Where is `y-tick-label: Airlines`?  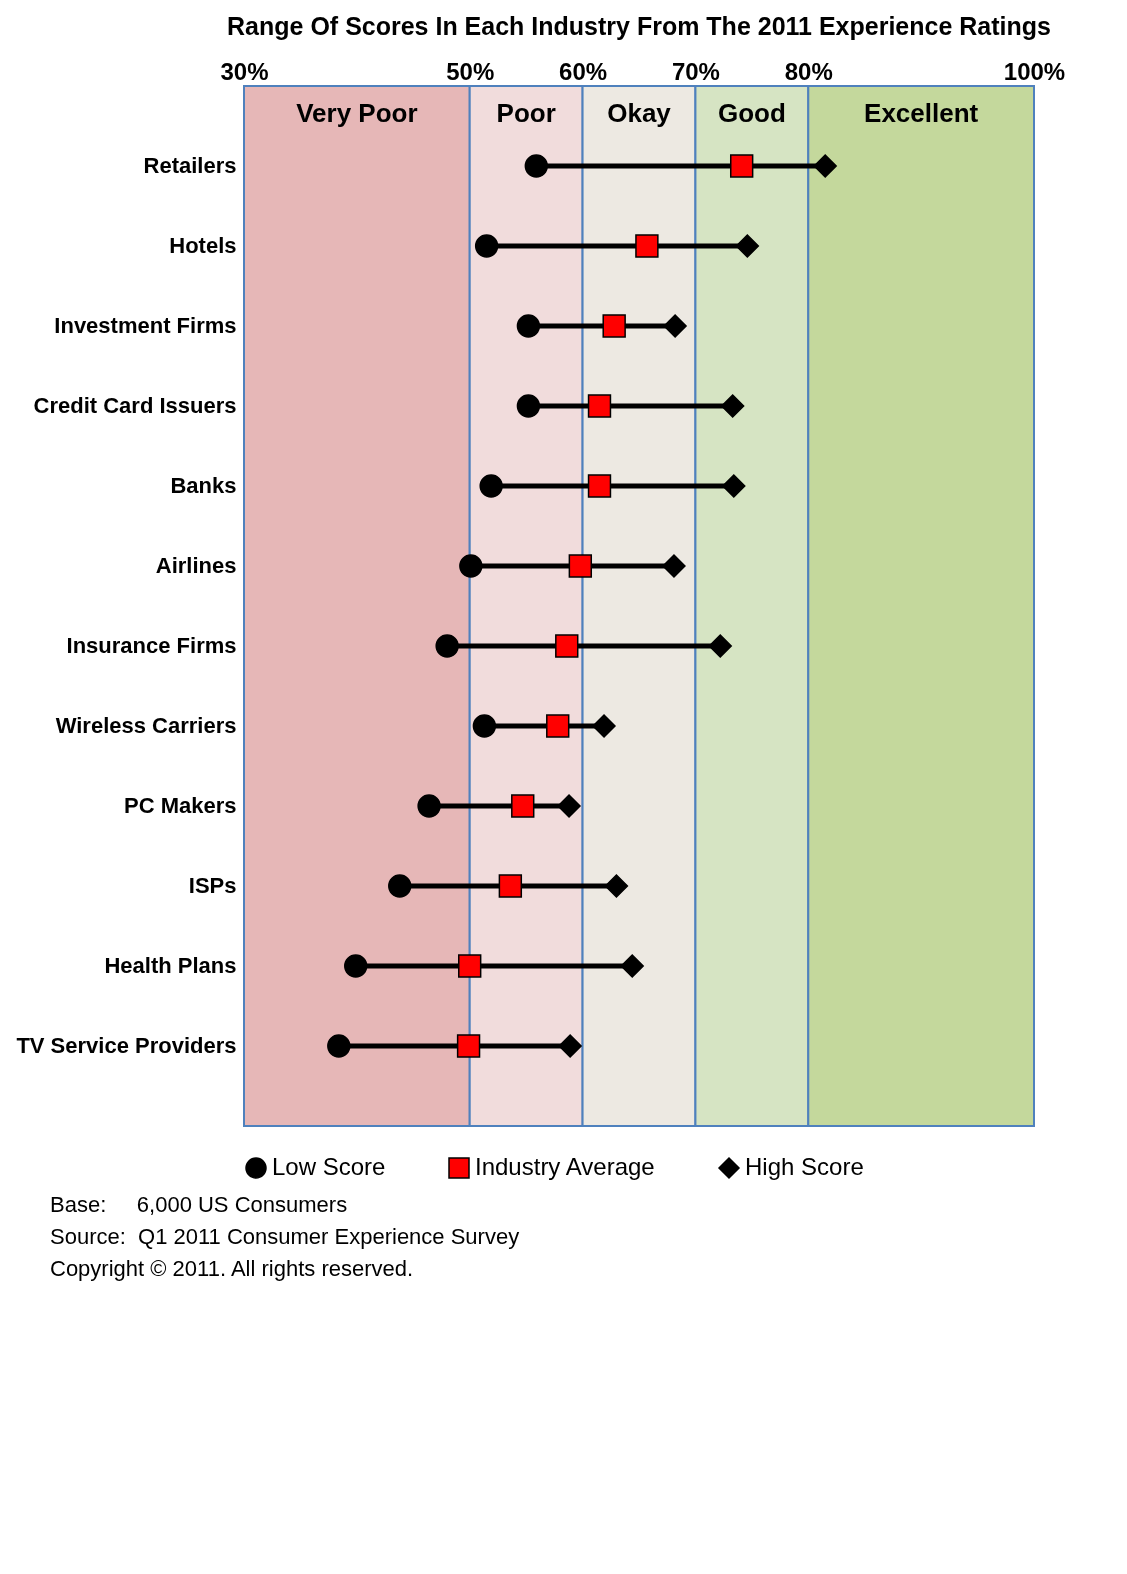
y-tick-label: Airlines is located at coordinates (196, 565).